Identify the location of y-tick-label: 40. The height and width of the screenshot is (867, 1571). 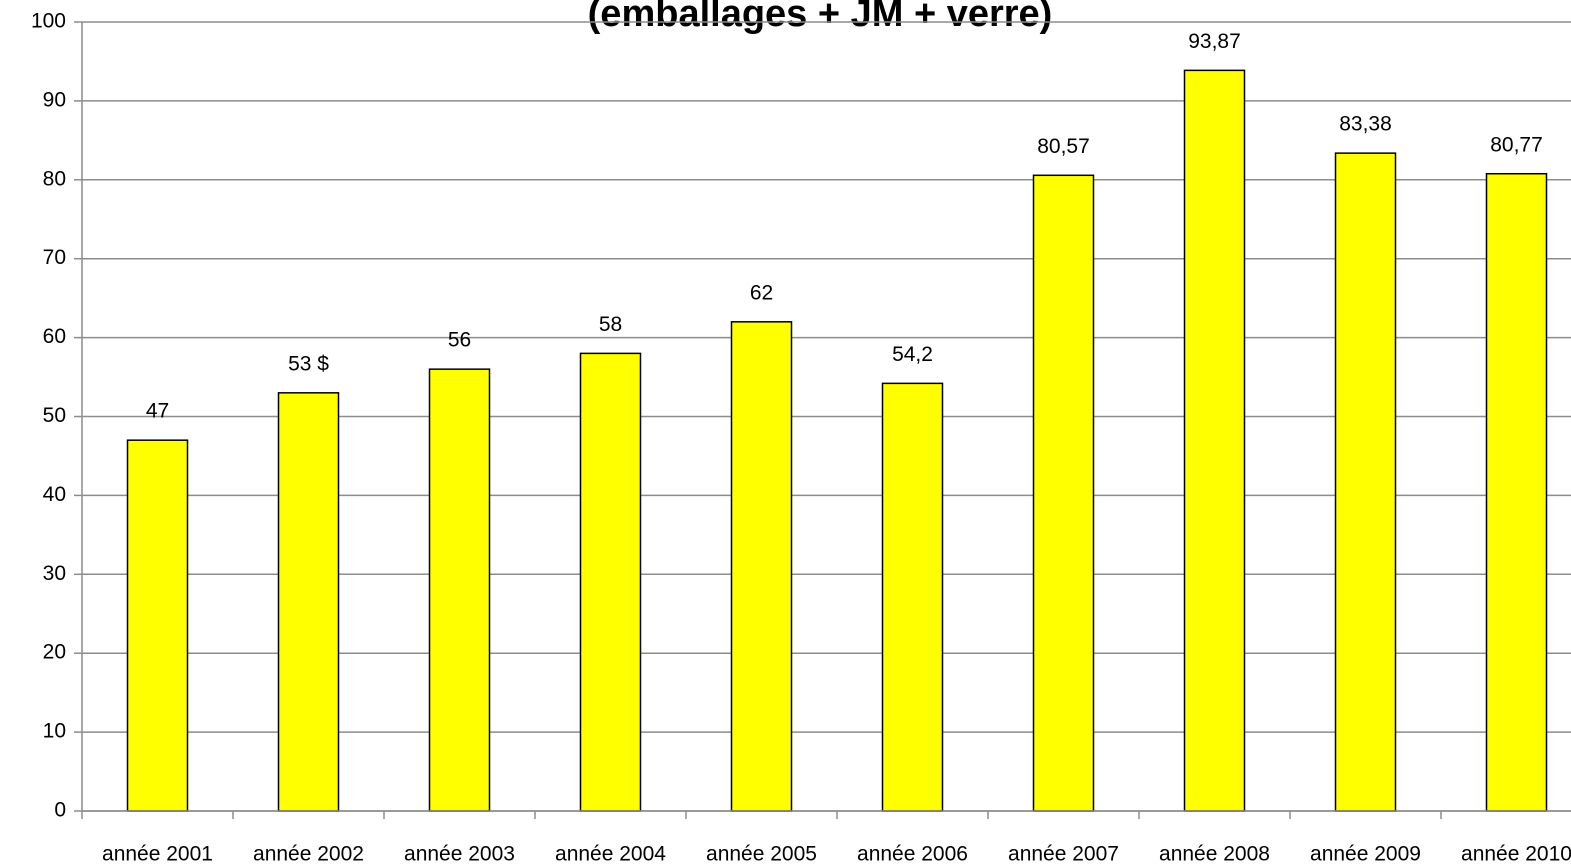
(54, 494).